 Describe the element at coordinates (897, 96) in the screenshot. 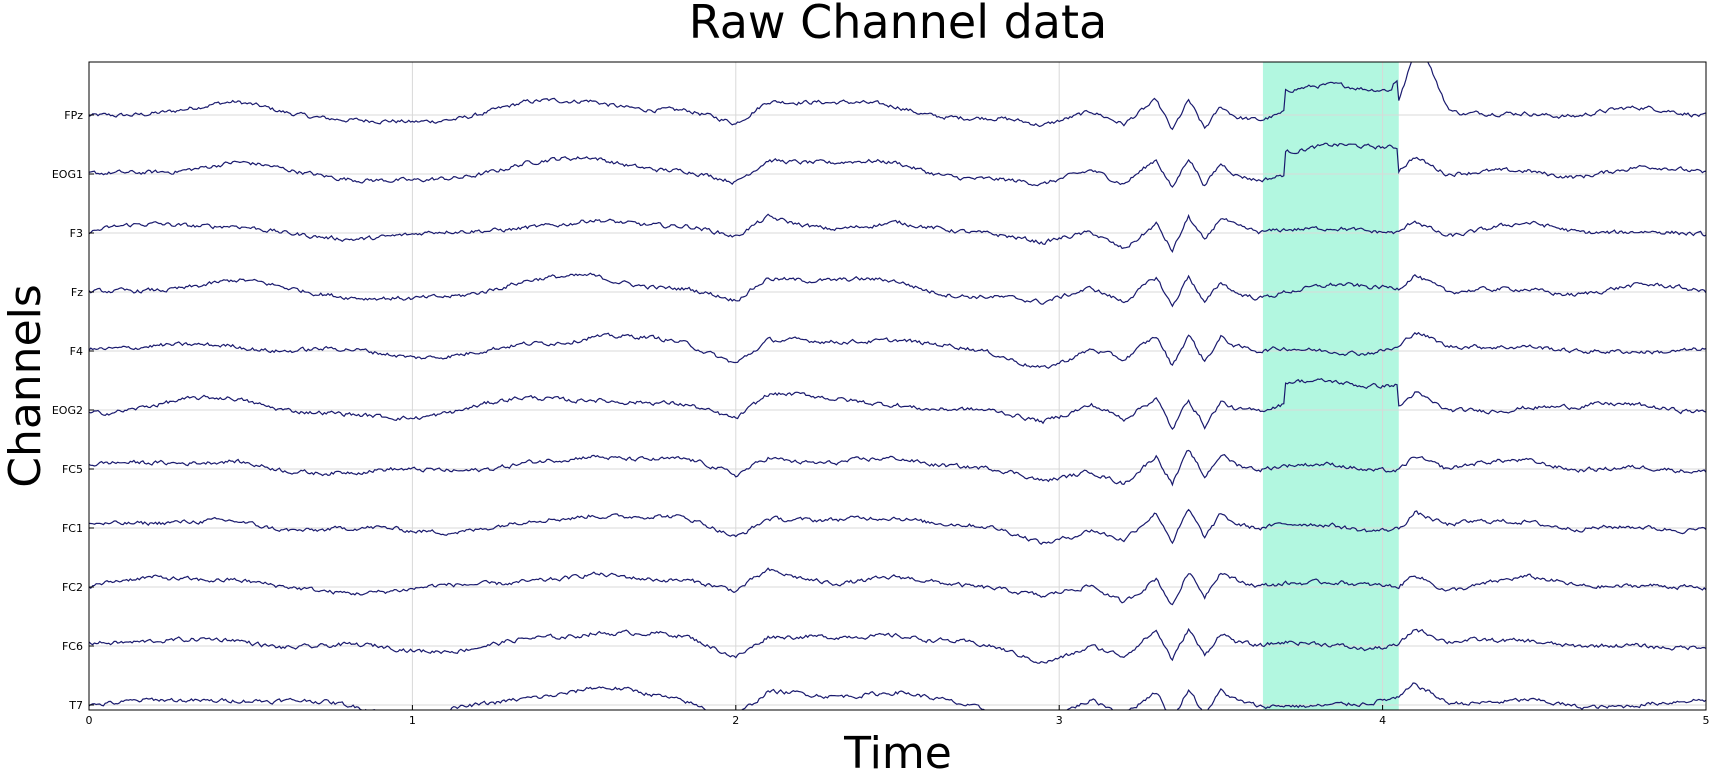

I see `trace-fpz` at that location.